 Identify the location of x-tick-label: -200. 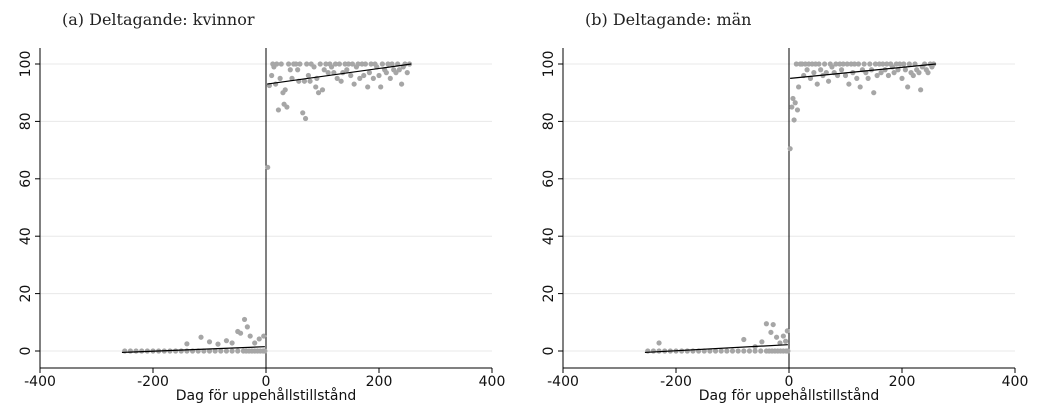
(676, 382).